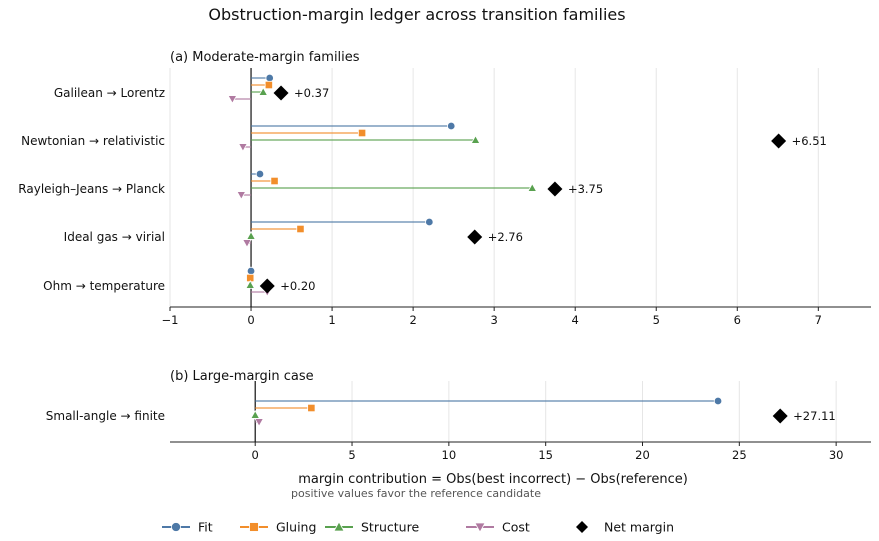 Image resolution: width=879 pixels, height=541 pixels. I want to click on net-margin-label: +0.37, so click(311, 93).